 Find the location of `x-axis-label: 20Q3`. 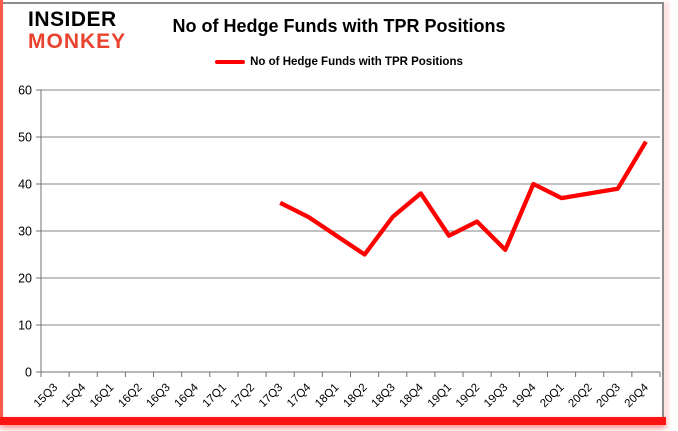

x-axis-label: 20Q3 is located at coordinates (609, 396).